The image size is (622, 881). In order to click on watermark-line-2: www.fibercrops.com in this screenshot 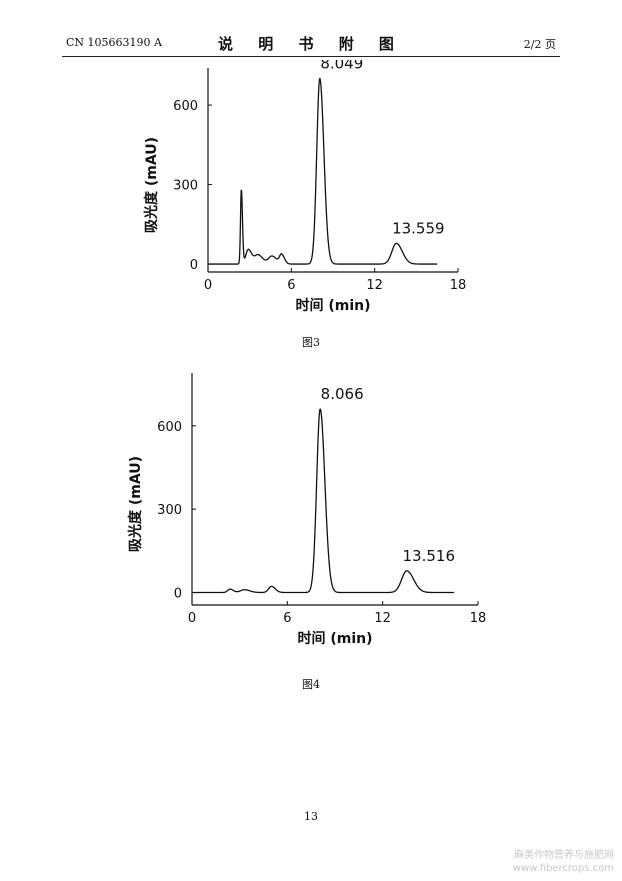, I will do `click(563, 868)`.